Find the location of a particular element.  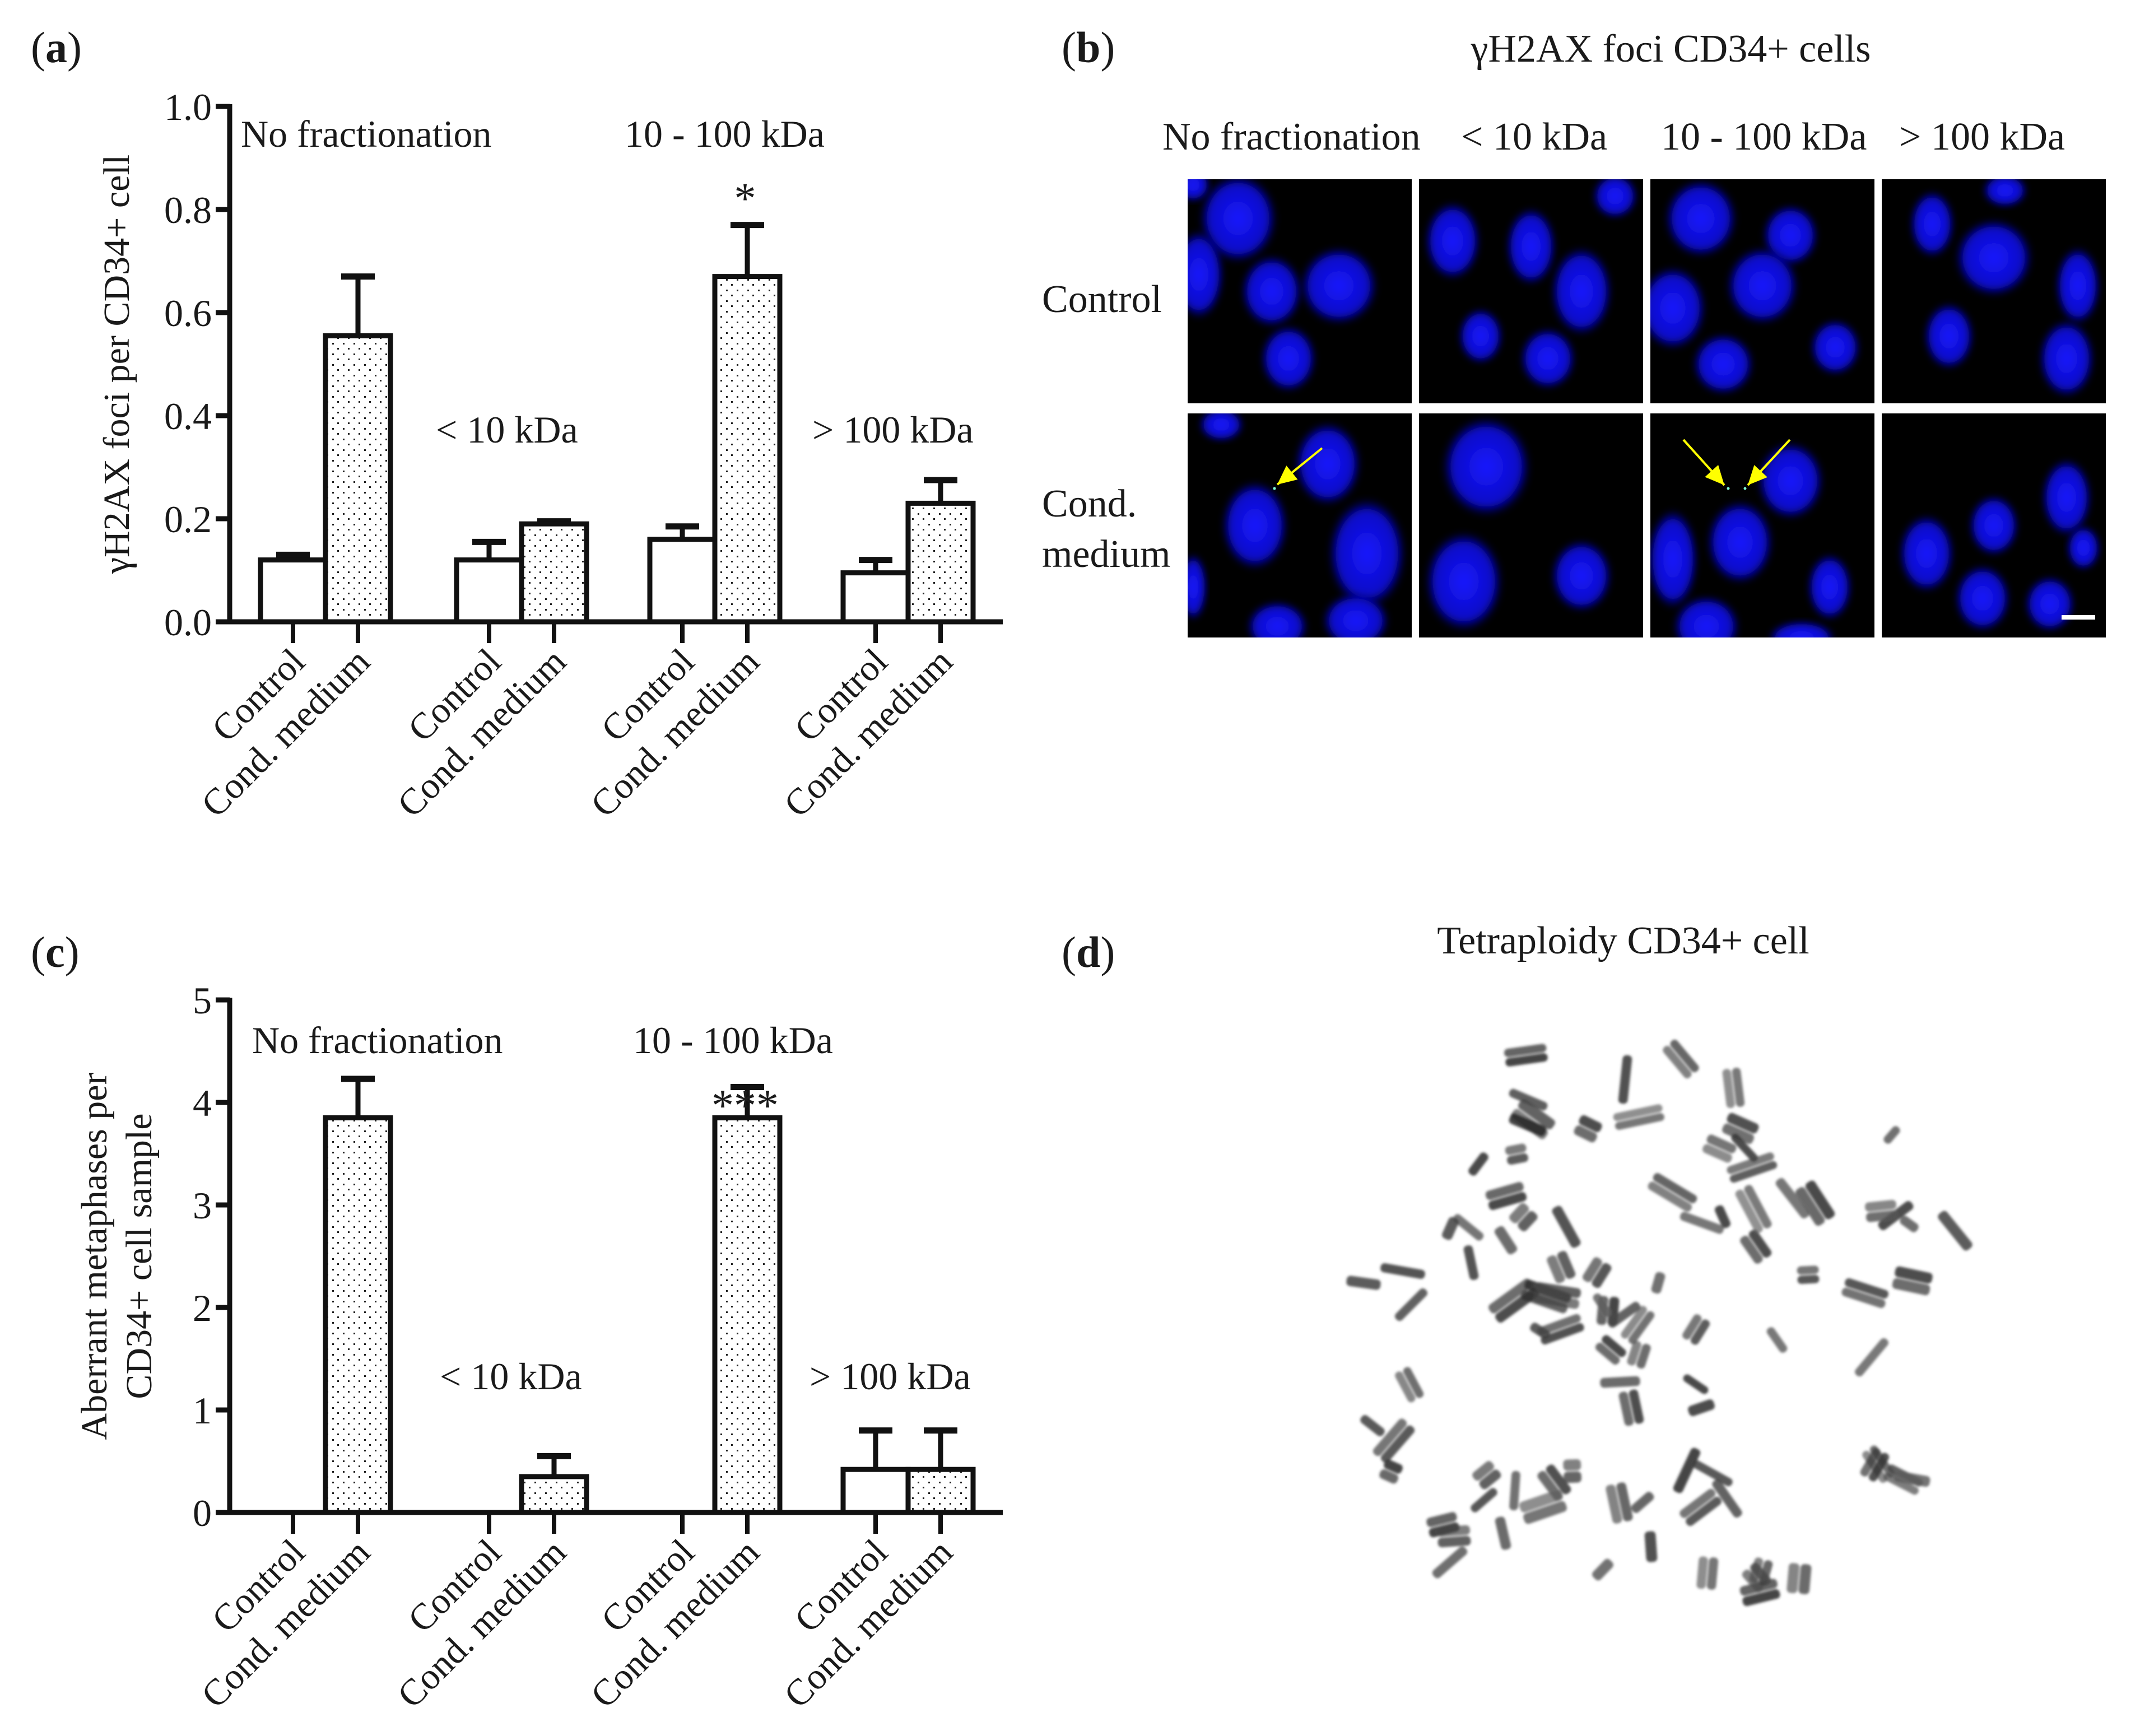

col-header-1: < 10 kDa is located at coordinates (1535, 137).